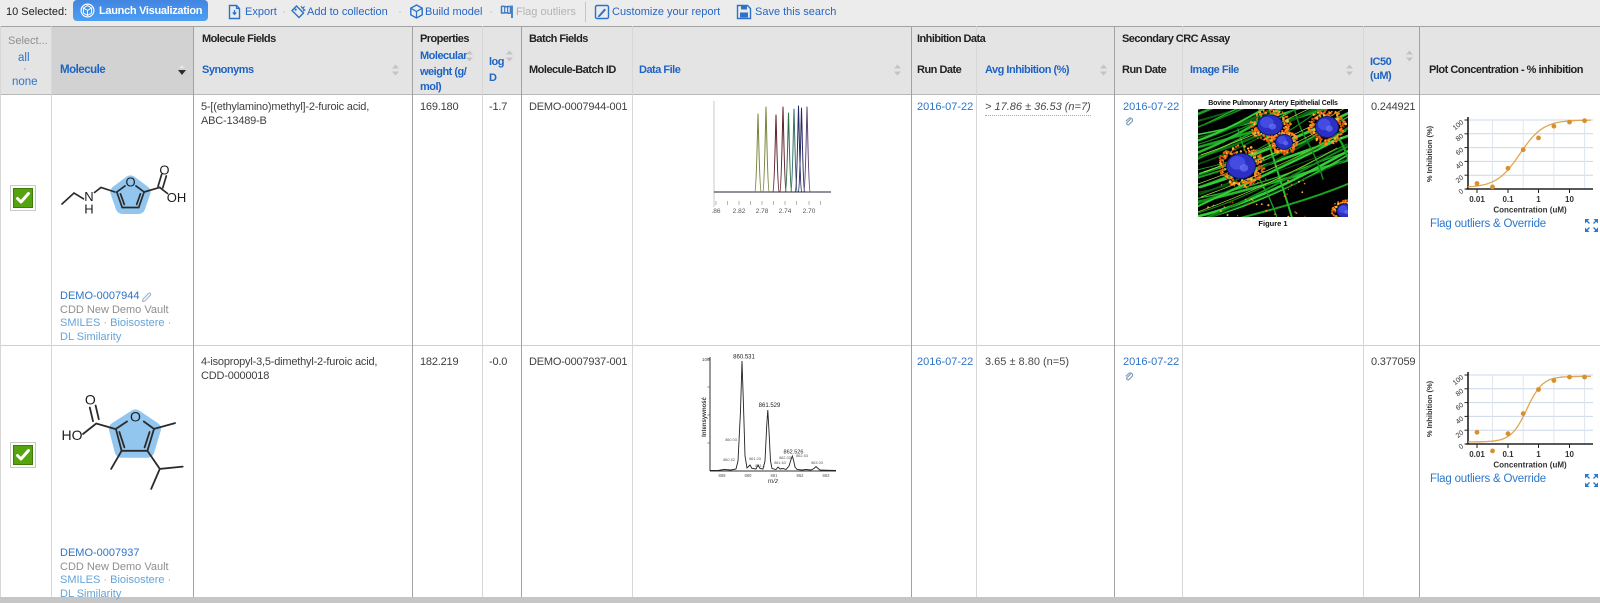 The height and width of the screenshot is (603, 1600). I want to click on svg-text: 861.3, so click(760, 466).